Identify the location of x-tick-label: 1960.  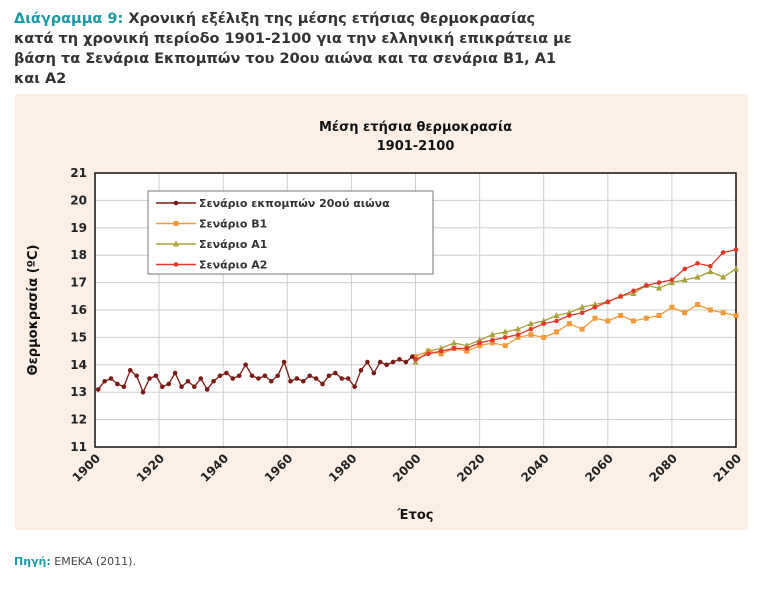
(279, 468).